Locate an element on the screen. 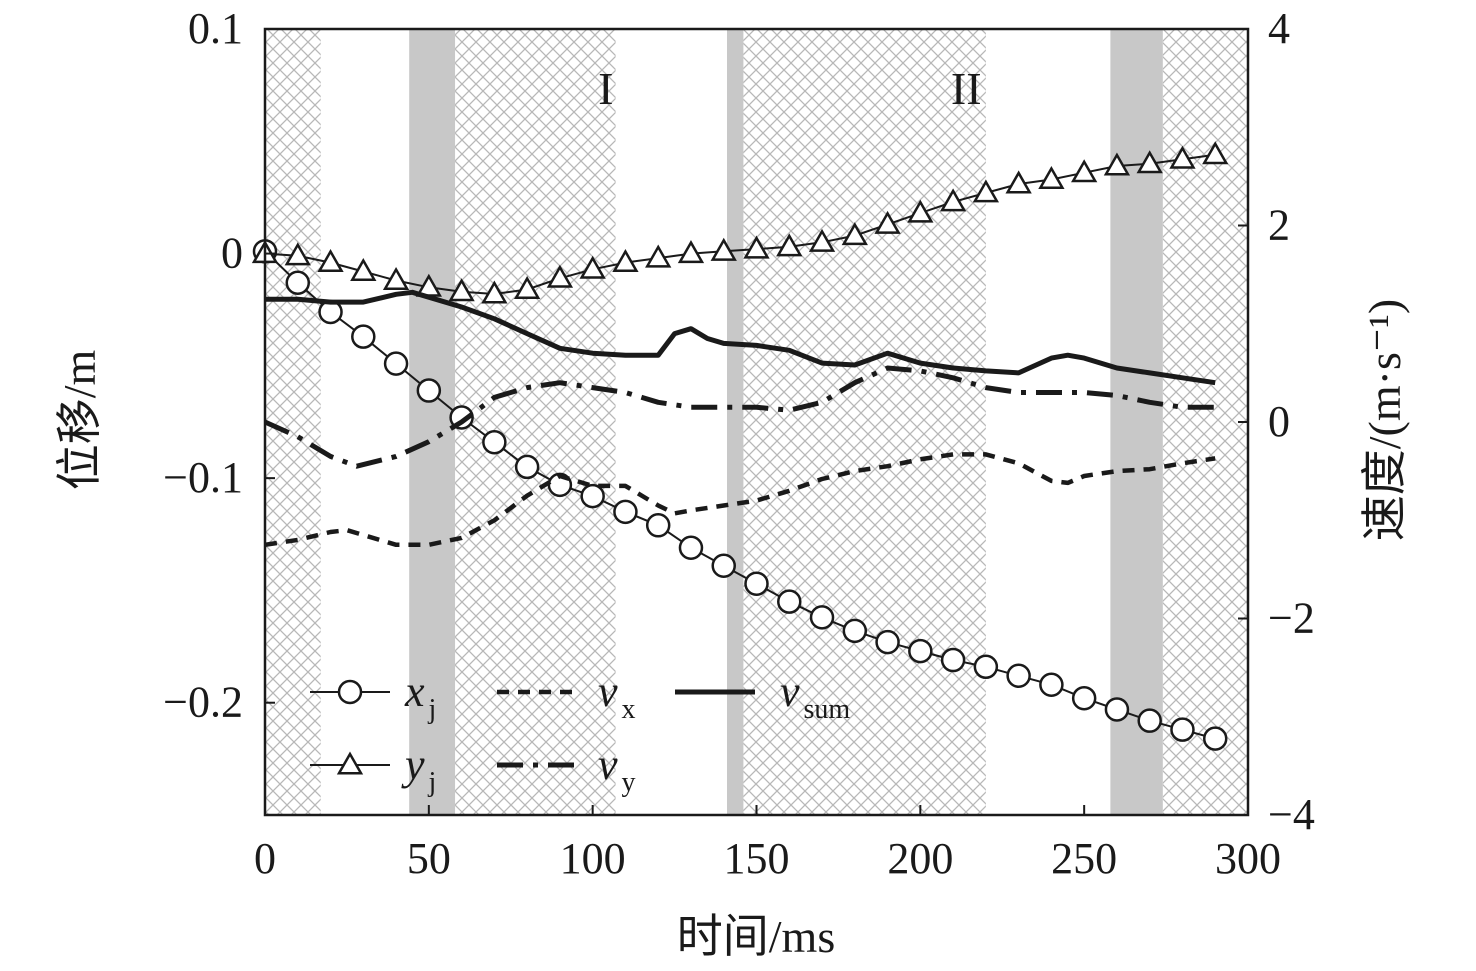 This screenshot has width=1476, height=971. series-v-sum-line is located at coordinates (740, 337).